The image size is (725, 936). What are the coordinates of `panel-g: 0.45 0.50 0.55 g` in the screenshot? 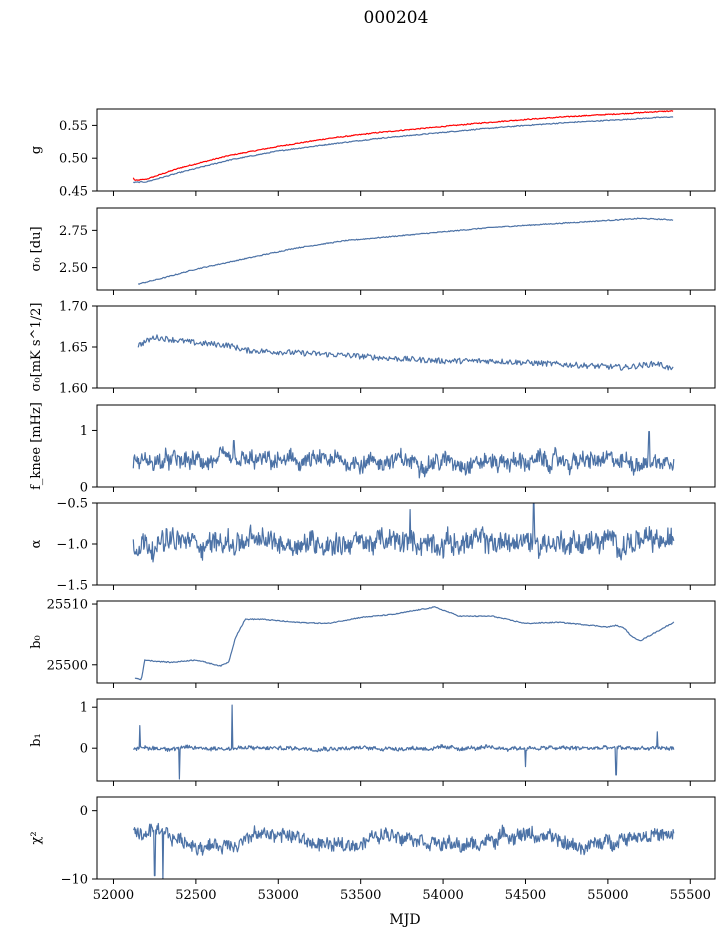 It's located at (372, 154).